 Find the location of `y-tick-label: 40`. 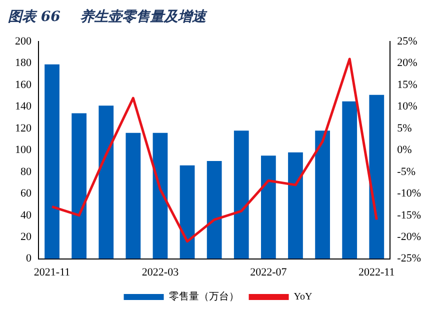

y-tick-label: 40 is located at coordinates (26, 215).